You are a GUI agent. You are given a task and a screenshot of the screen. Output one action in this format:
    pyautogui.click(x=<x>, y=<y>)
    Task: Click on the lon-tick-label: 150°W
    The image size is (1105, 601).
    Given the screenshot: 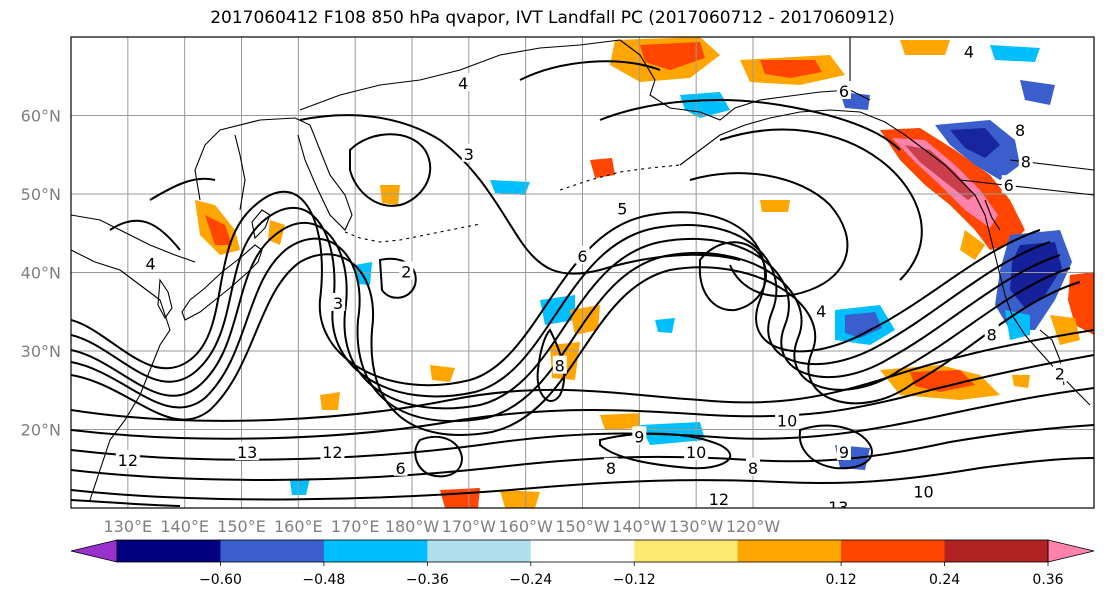 What is the action you would take?
    pyautogui.click(x=582, y=526)
    